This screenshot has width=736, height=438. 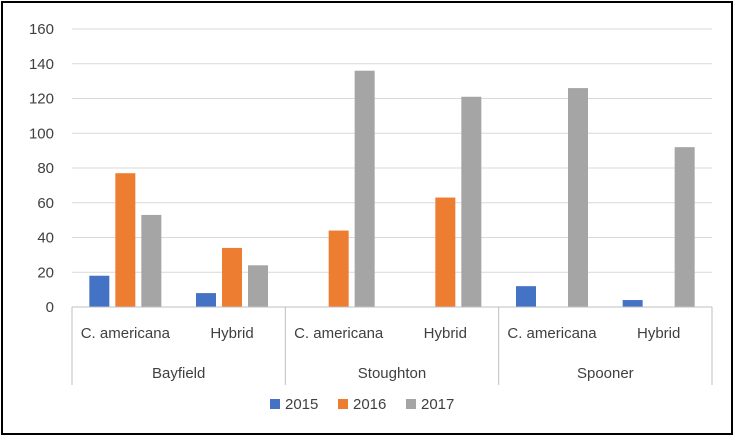 I want to click on y-tick-label: 100, so click(x=41, y=133).